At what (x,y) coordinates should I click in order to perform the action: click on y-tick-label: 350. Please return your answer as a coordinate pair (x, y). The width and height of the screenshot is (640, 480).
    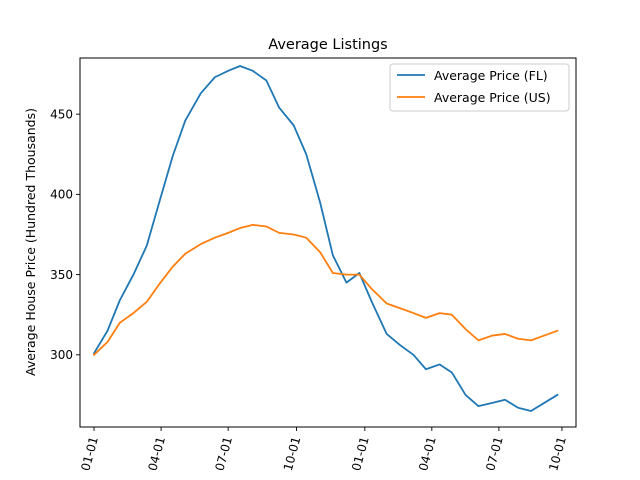
    Looking at the image, I should click on (61, 275).